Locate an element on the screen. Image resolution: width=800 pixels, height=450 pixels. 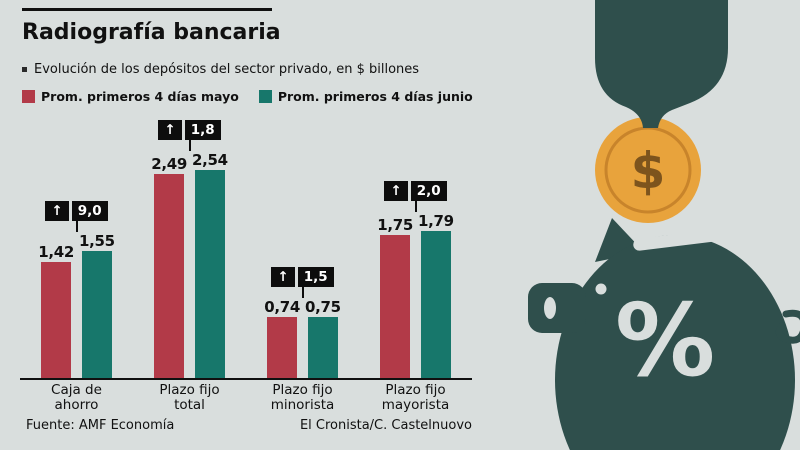
hand-icon is located at coordinates (661, 64).